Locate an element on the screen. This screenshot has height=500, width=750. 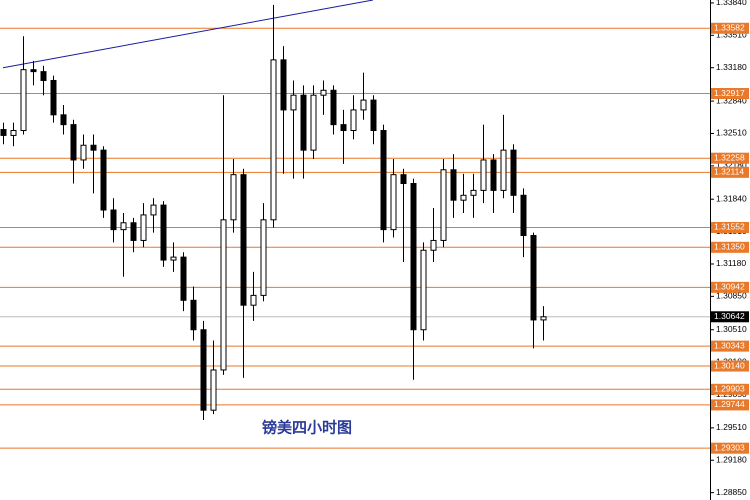
y-tick-label: 1.32510 is located at coordinates (731, 133).